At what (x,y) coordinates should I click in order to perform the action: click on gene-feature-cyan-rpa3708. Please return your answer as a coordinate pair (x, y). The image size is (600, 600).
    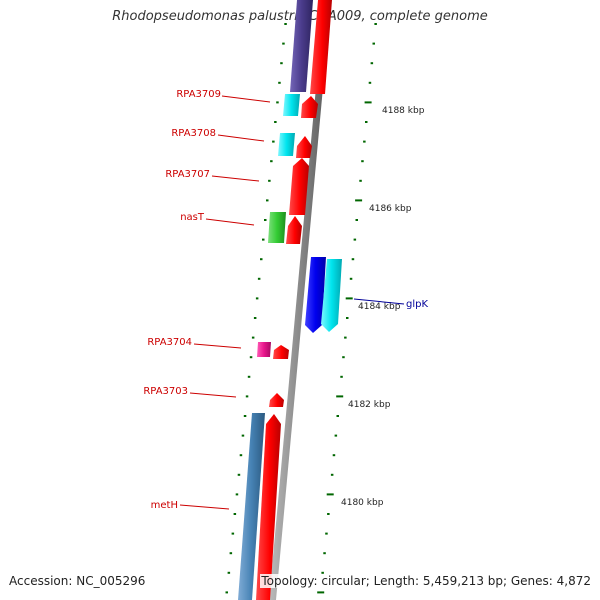
    Looking at the image, I should click on (286, 144).